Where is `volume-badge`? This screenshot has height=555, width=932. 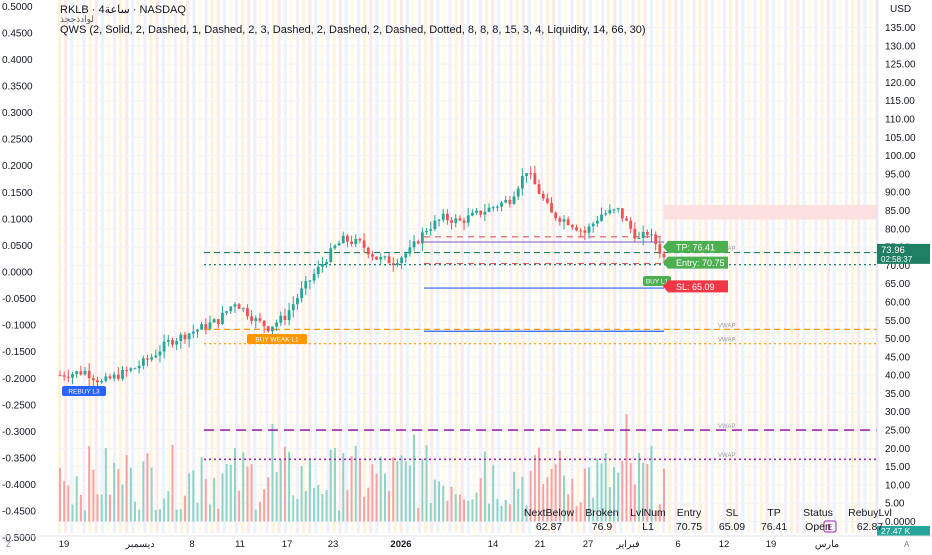
volume-badge is located at coordinates (903, 531).